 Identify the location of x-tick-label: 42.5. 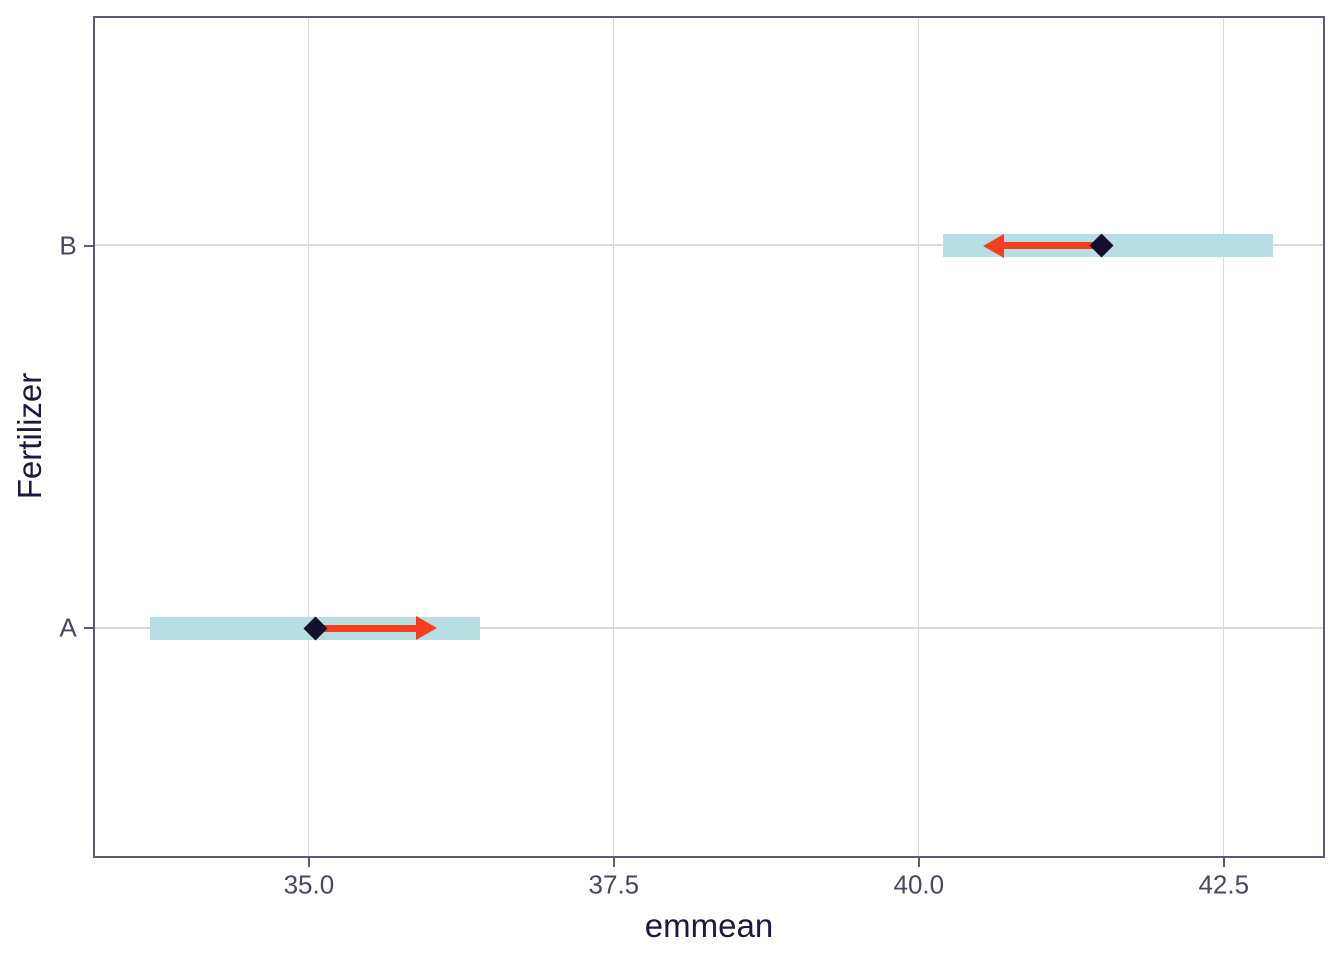
(1224, 884).